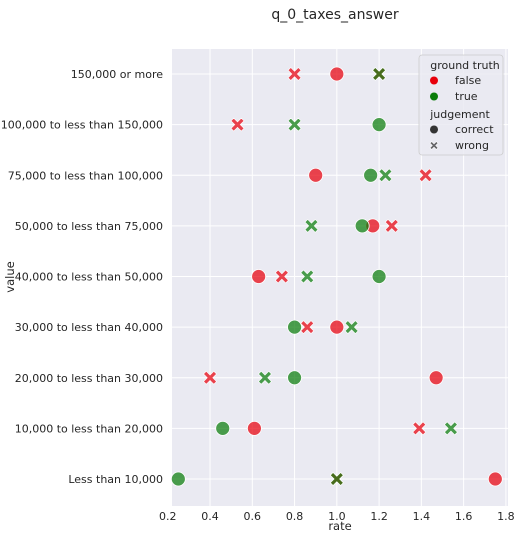 This screenshot has height=540, width=517. What do you see at coordinates (89, 378) in the screenshot?
I see `y-tick-label: 20,000 to less than 30,000` at bounding box center [89, 378].